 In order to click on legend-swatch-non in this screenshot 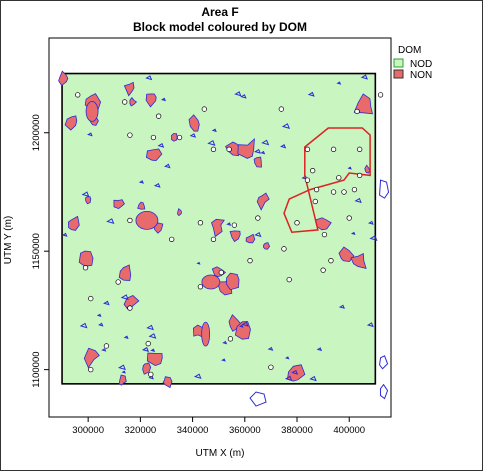, I will do `click(398, 74)`.